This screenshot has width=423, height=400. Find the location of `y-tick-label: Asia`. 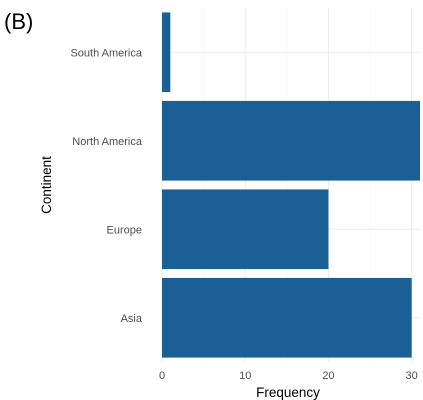

y-tick-label: Asia is located at coordinates (132, 319).